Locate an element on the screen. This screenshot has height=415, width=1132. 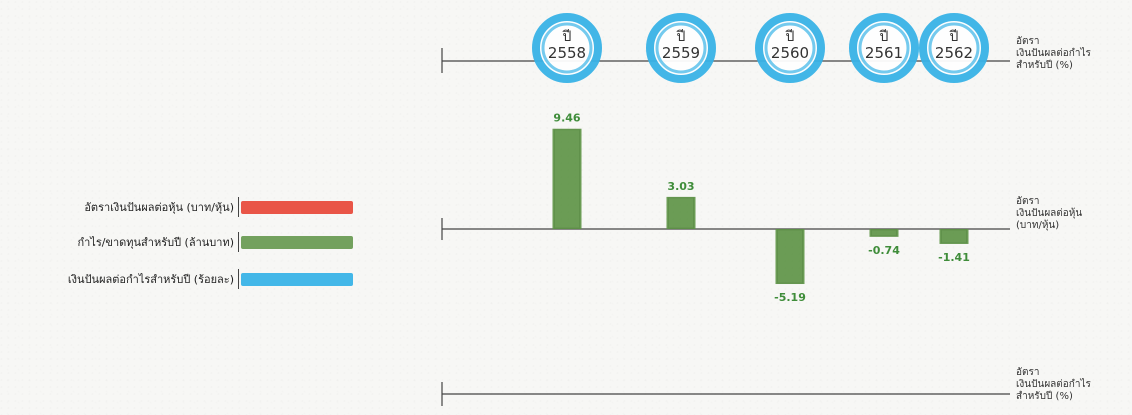
bottom-axis-label-line-3: สำหรับปี (%) is located at coordinates (1044, 396).